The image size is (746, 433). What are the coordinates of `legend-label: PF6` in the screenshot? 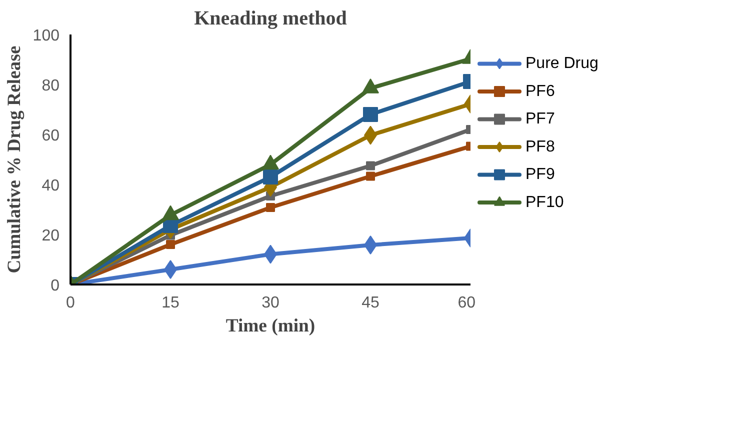 It's located at (540, 91).